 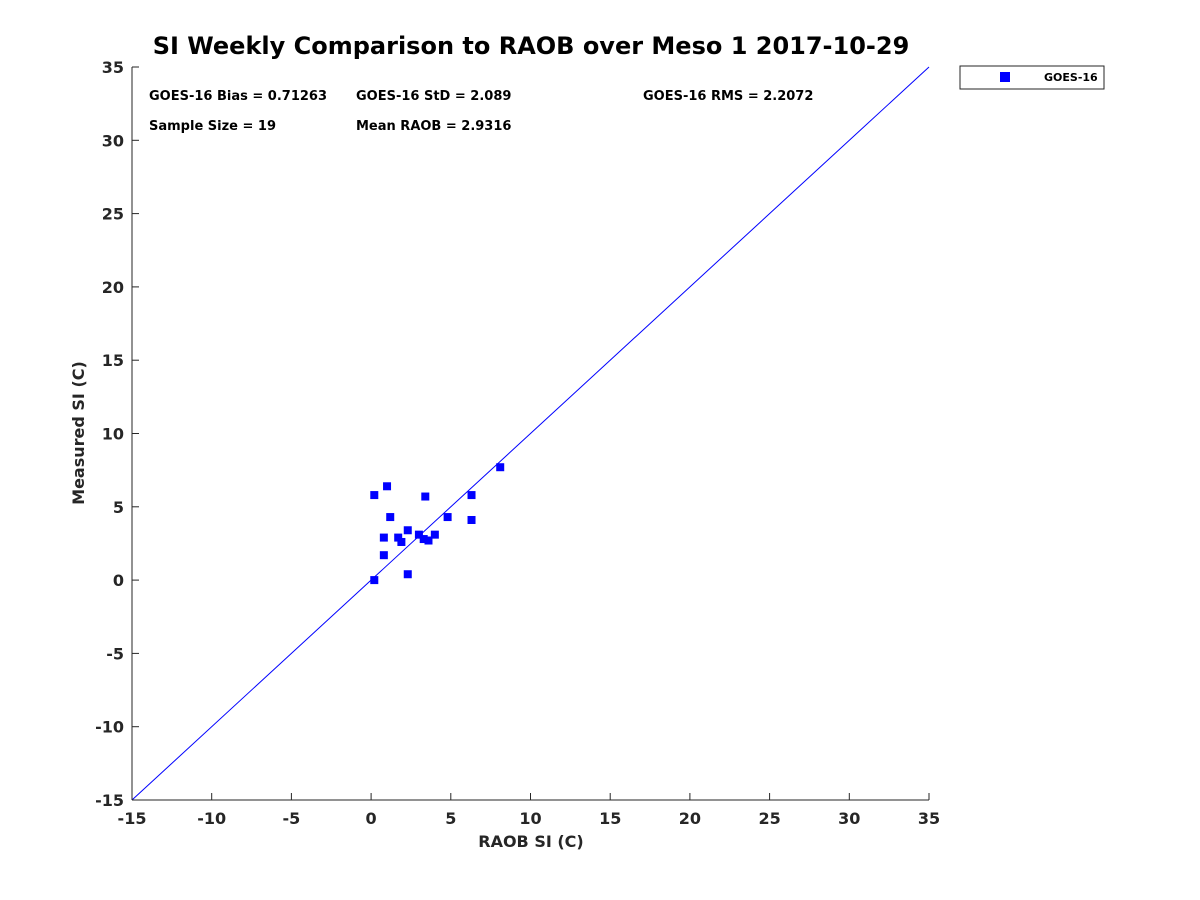 I want to click on x-tick-label: 35, so click(x=929, y=818).